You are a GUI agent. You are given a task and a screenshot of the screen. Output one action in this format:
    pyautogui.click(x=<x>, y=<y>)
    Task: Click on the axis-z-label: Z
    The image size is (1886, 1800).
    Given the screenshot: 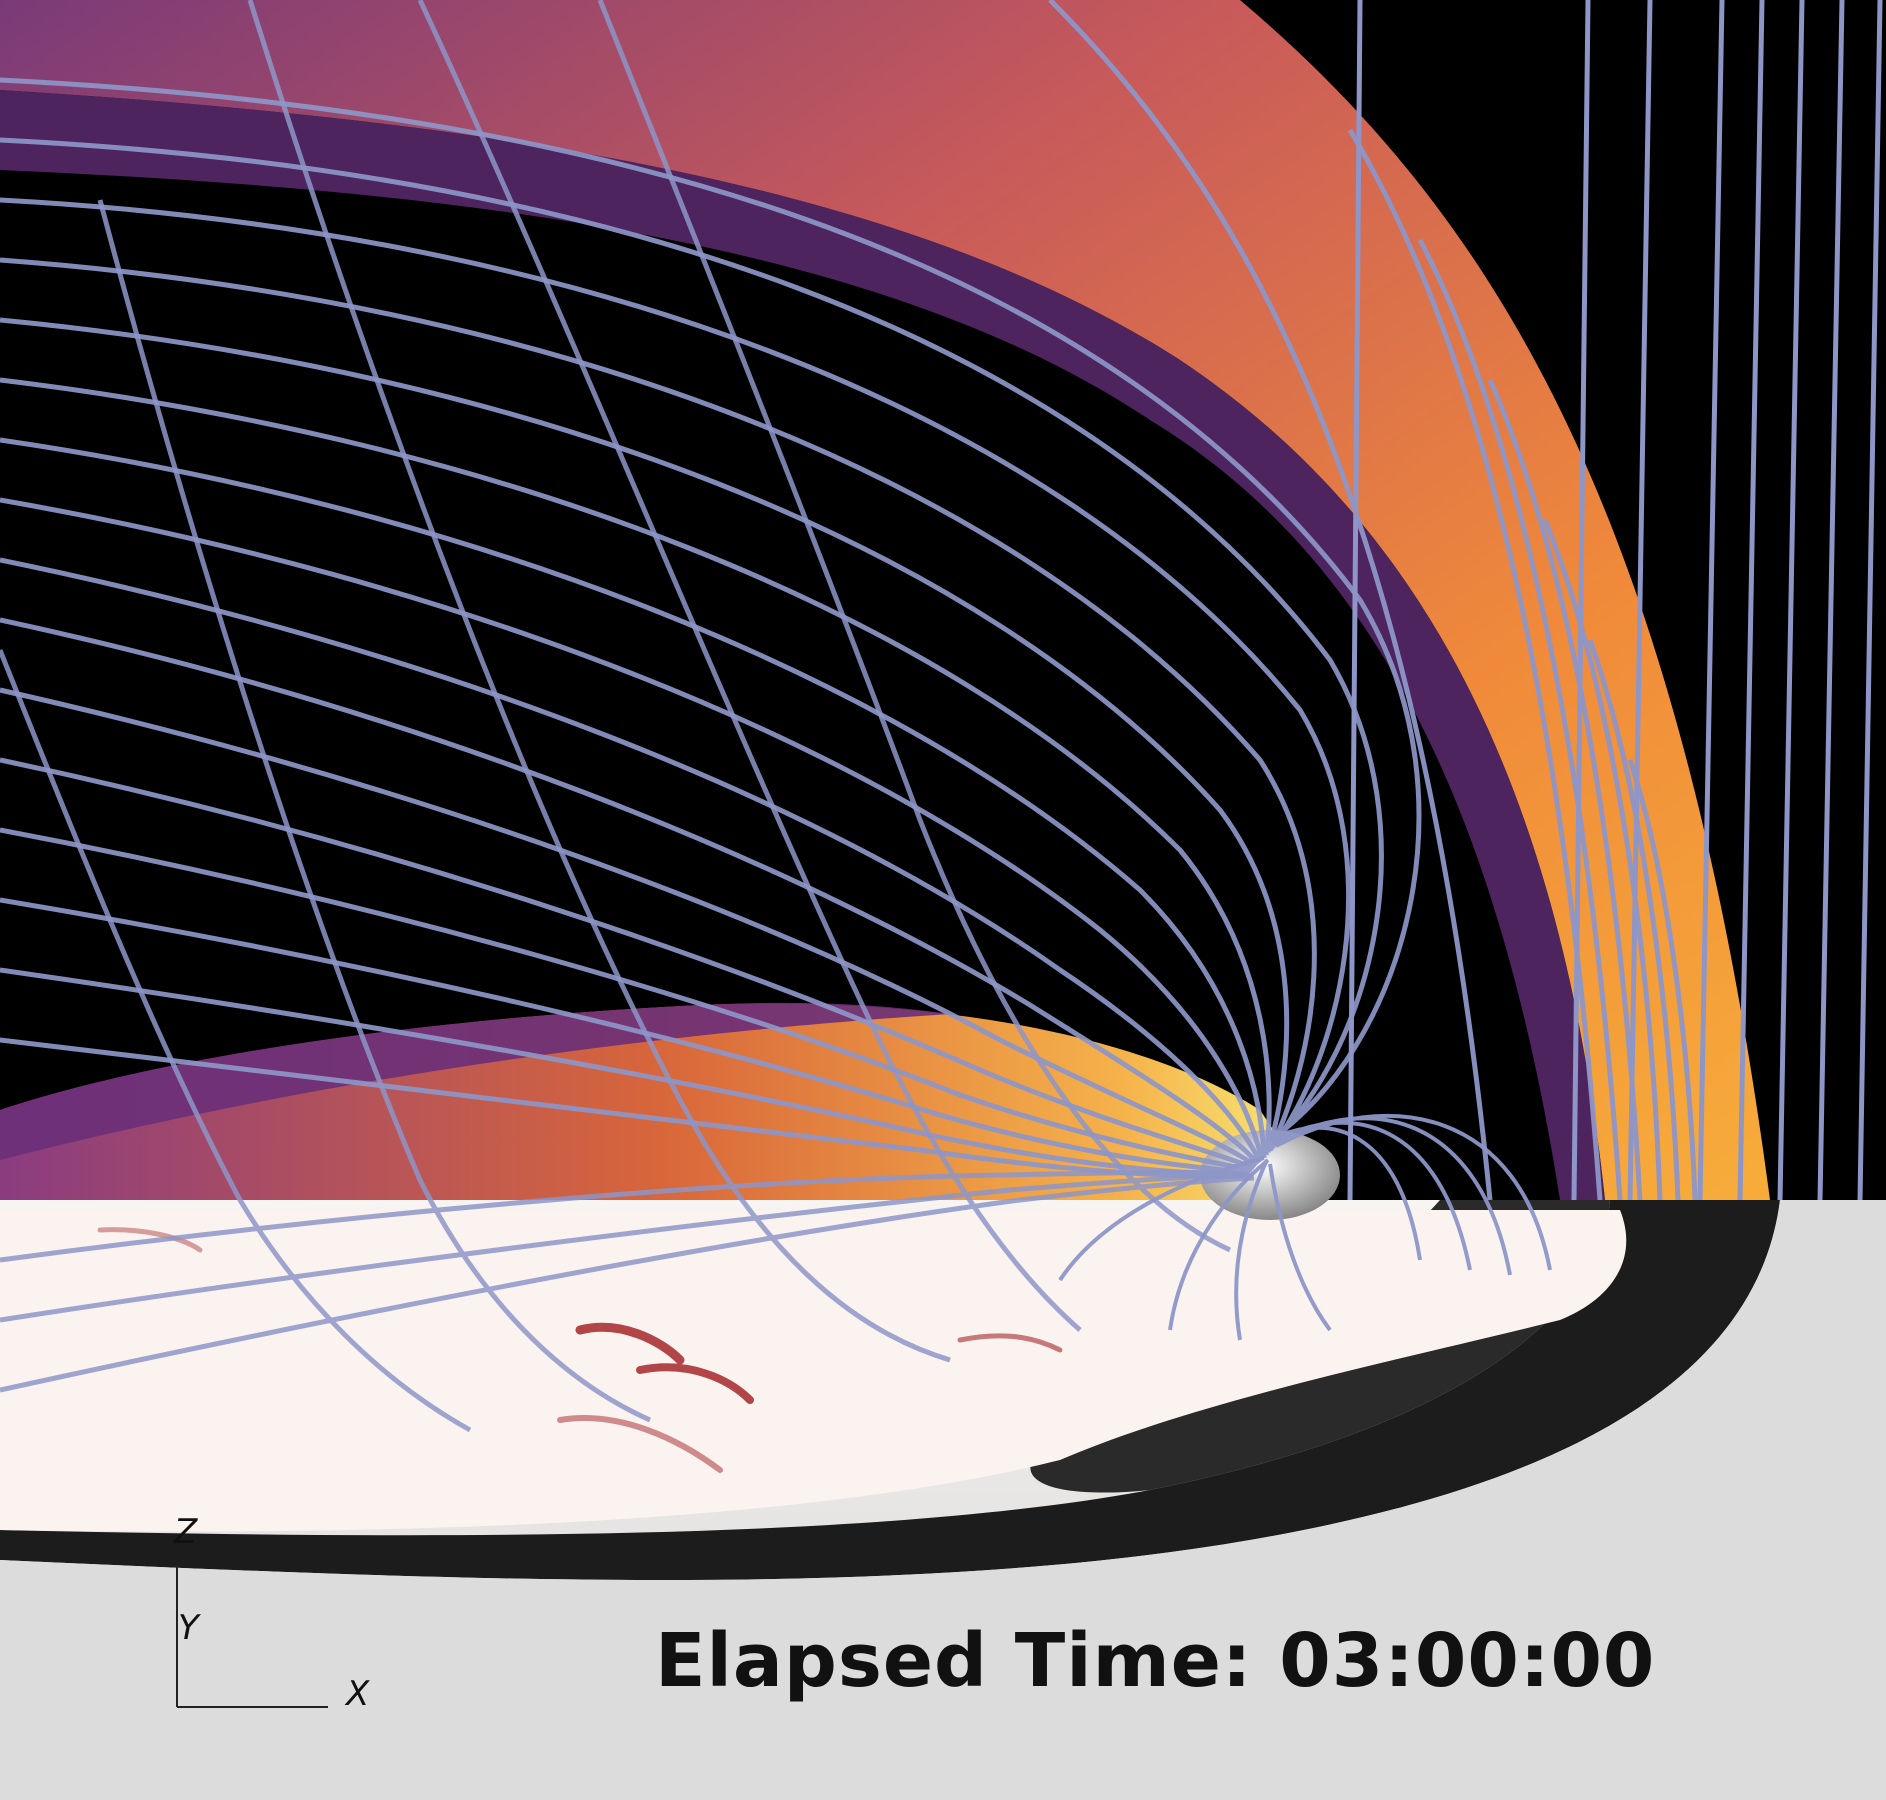 What is the action you would take?
    pyautogui.click(x=186, y=1532)
    